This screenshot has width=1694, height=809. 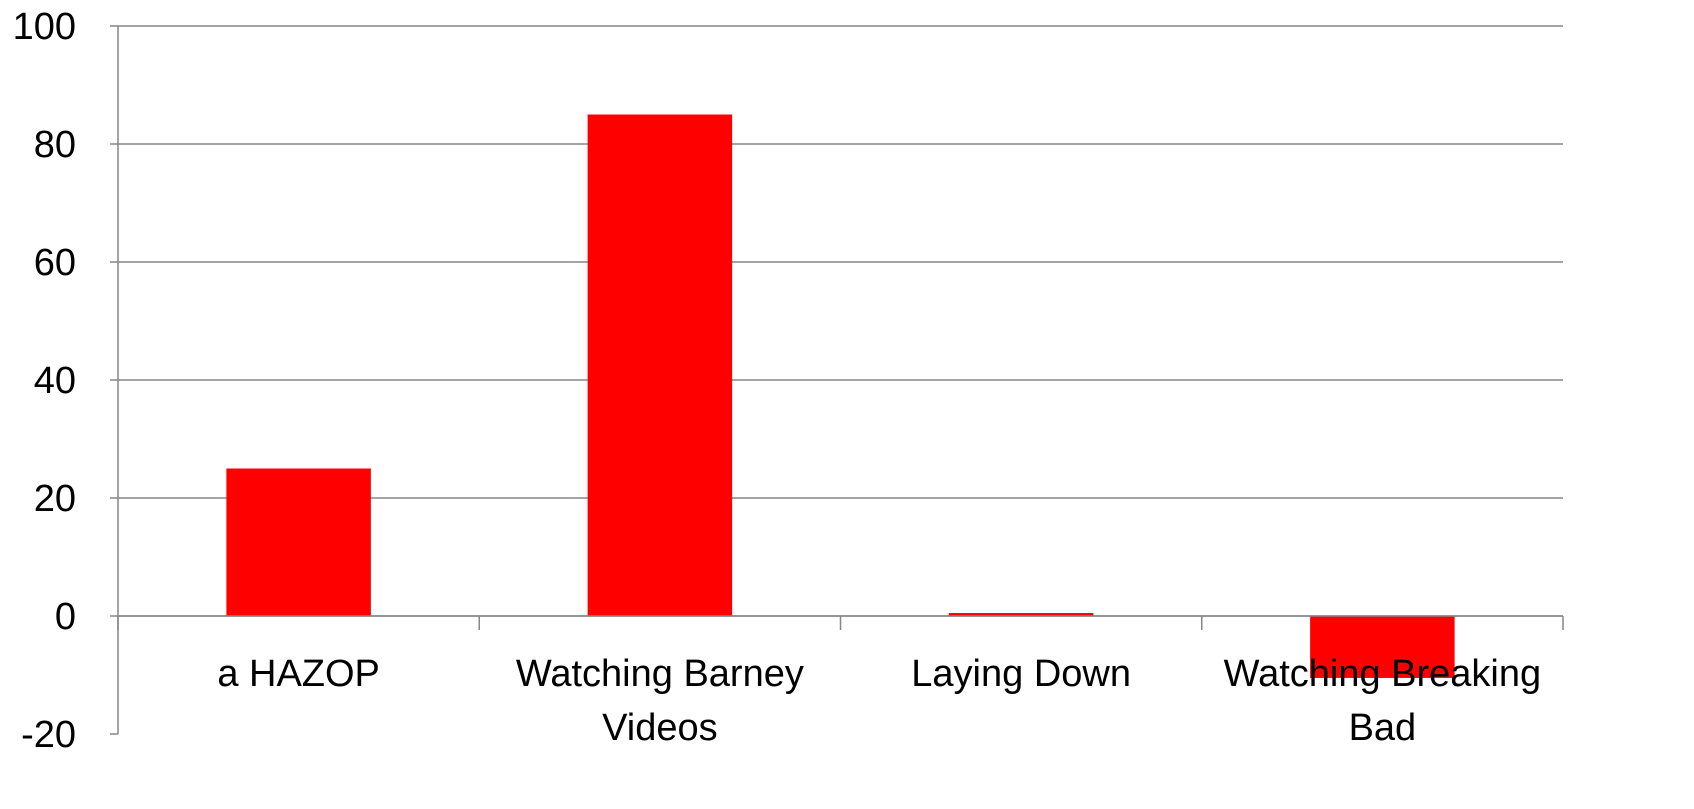 What do you see at coordinates (44, 27) in the screenshot?
I see `y-tick-label: 100` at bounding box center [44, 27].